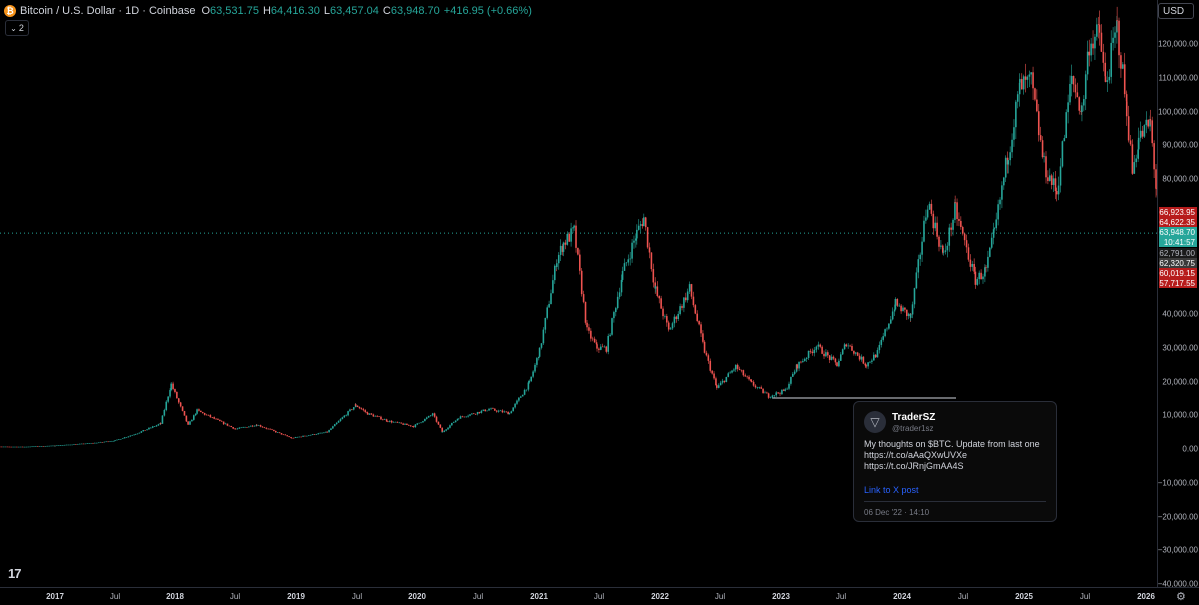 The width and height of the screenshot is (1199, 605). Describe the element at coordinates (15, 573) in the screenshot. I see `tradingview-logo-icon: 17` at that location.